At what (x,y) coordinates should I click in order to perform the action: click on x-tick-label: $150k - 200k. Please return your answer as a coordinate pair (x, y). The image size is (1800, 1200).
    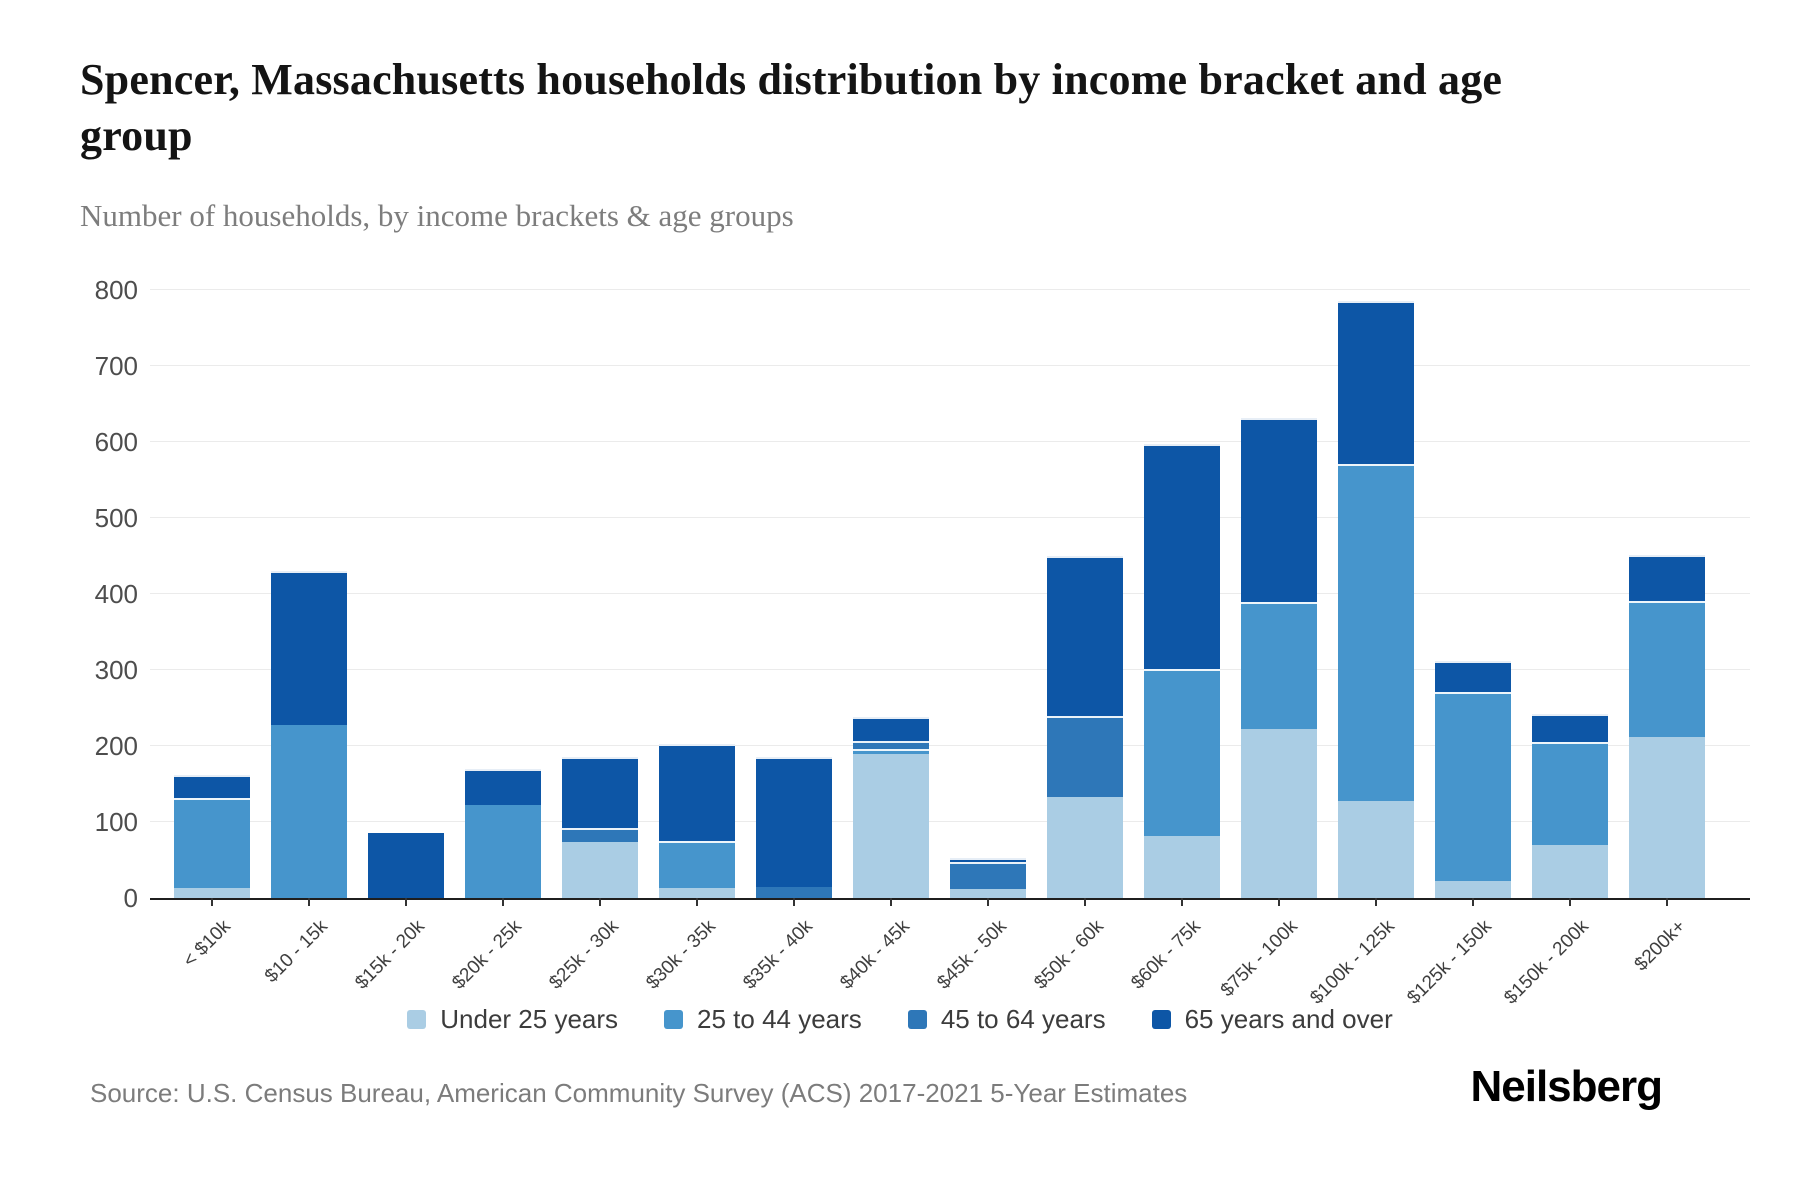
    Looking at the image, I should click on (1546, 962).